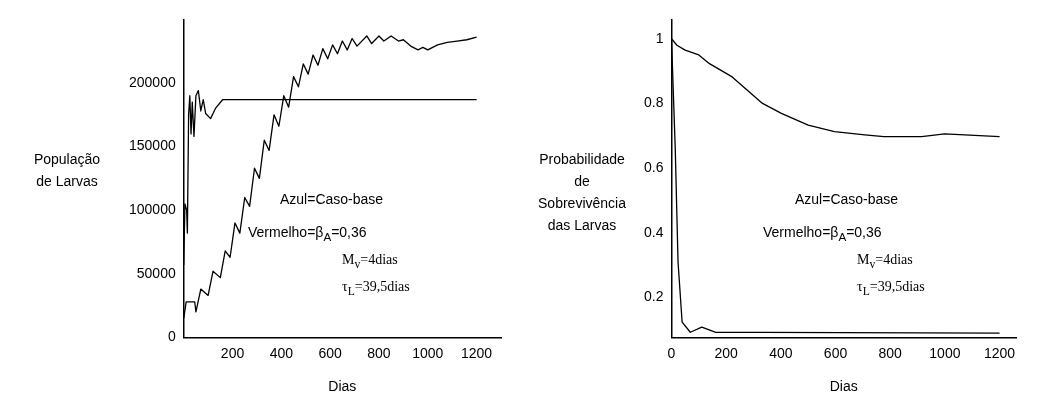 The image size is (1055, 412). What do you see at coordinates (152, 209) in the screenshot?
I see `y-tick-label: 100000` at bounding box center [152, 209].